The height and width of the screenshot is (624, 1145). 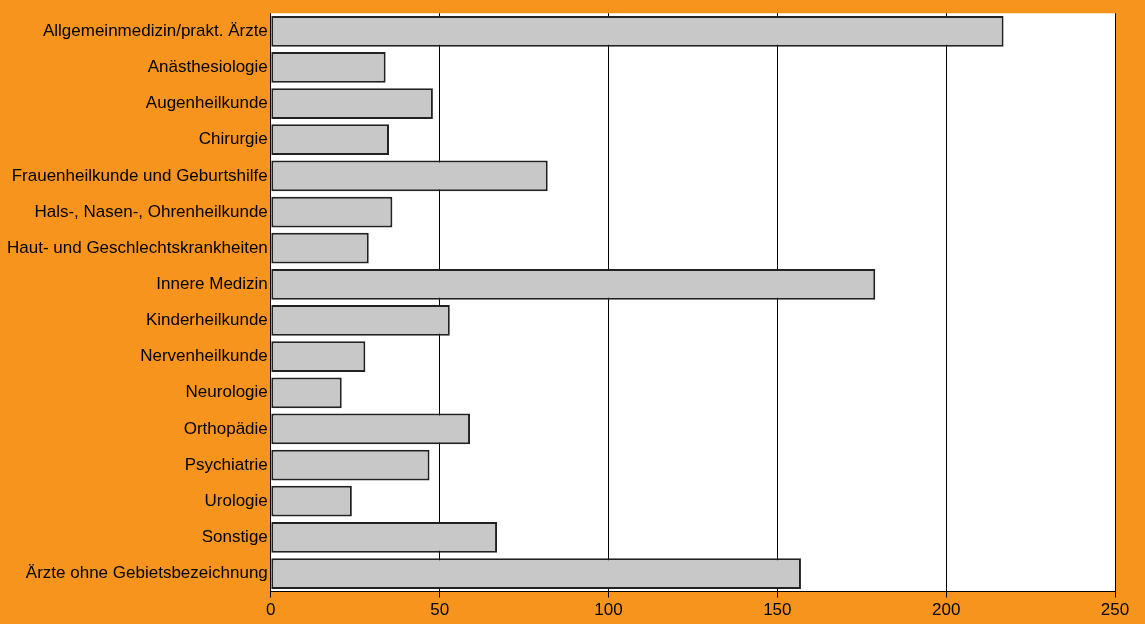 I want to click on x-tick-label: 100, so click(x=608, y=610).